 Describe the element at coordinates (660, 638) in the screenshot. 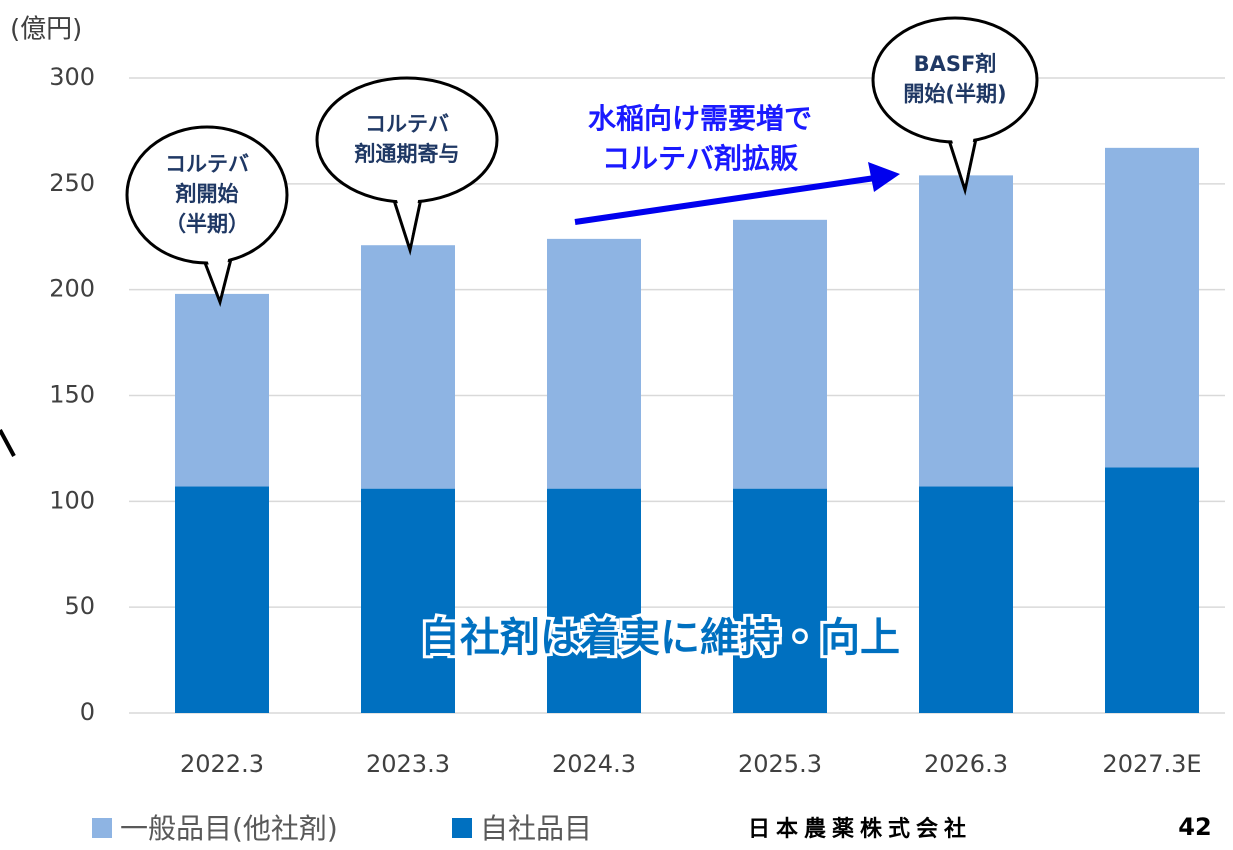

I see `highlight-text: 自社剤は着実に維持・向上` at that location.